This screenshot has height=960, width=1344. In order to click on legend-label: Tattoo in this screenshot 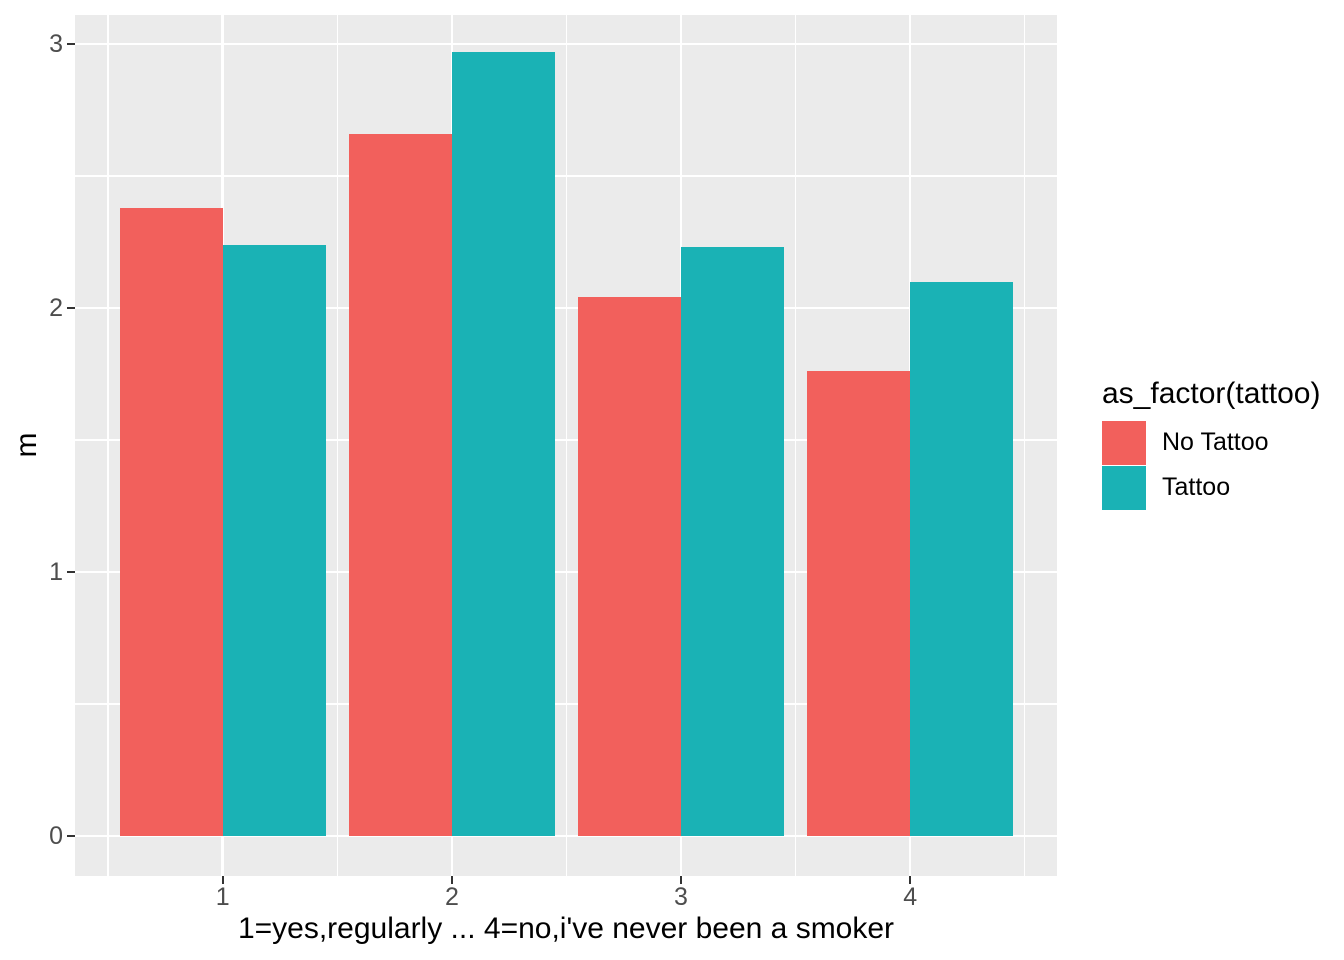, I will do `click(1196, 487)`.